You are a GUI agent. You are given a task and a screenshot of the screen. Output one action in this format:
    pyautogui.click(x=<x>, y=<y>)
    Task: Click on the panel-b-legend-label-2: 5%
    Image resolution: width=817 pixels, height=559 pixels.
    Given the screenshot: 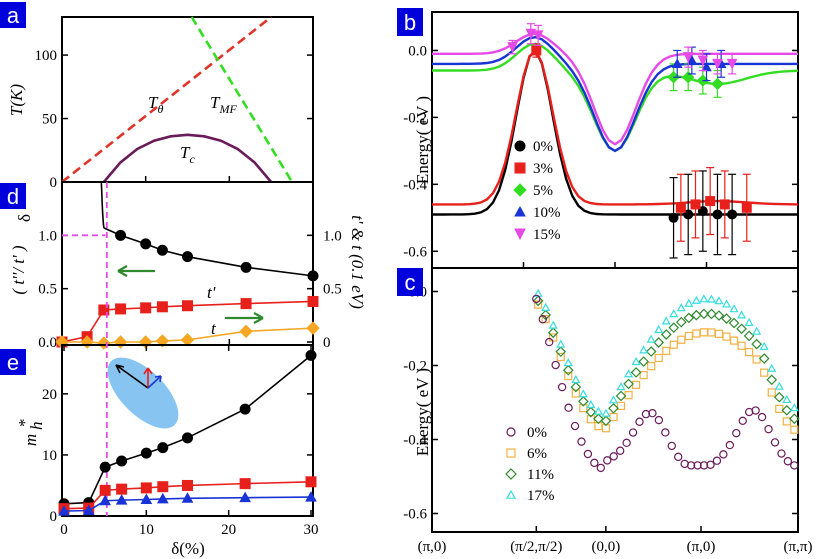 What is the action you would take?
    pyautogui.click(x=543, y=191)
    